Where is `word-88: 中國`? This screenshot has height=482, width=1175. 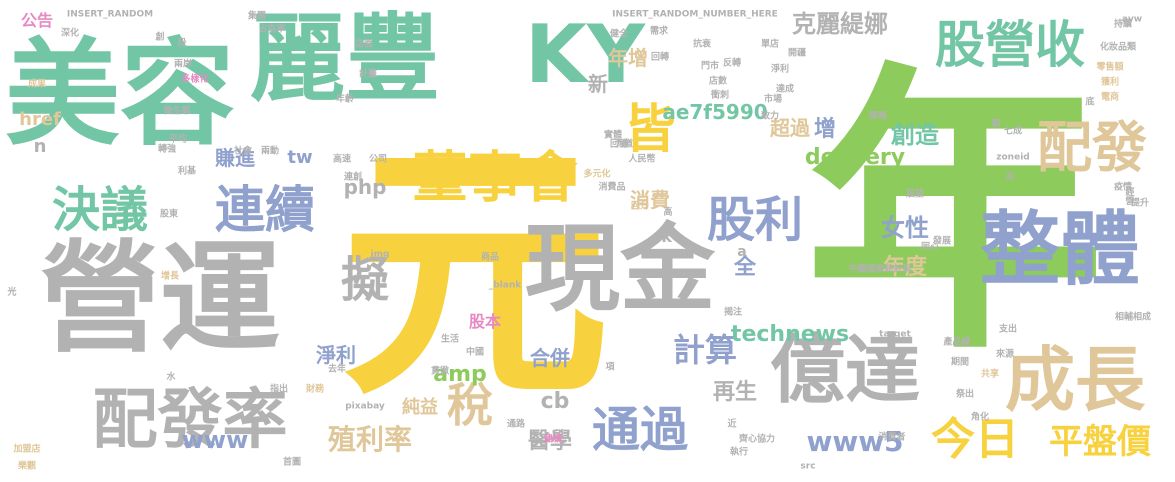
word-88: 中國 is located at coordinates (475, 352).